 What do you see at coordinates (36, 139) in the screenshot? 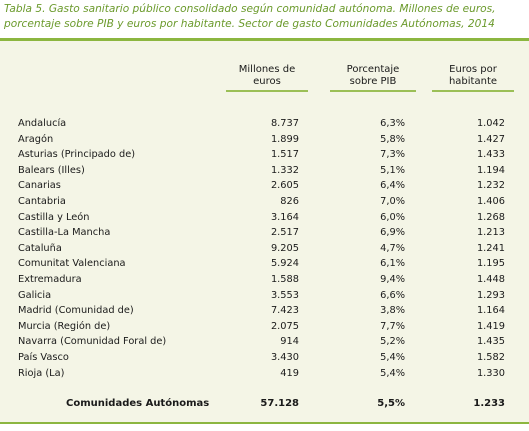
I see `row-name: Aragón` at bounding box center [36, 139].